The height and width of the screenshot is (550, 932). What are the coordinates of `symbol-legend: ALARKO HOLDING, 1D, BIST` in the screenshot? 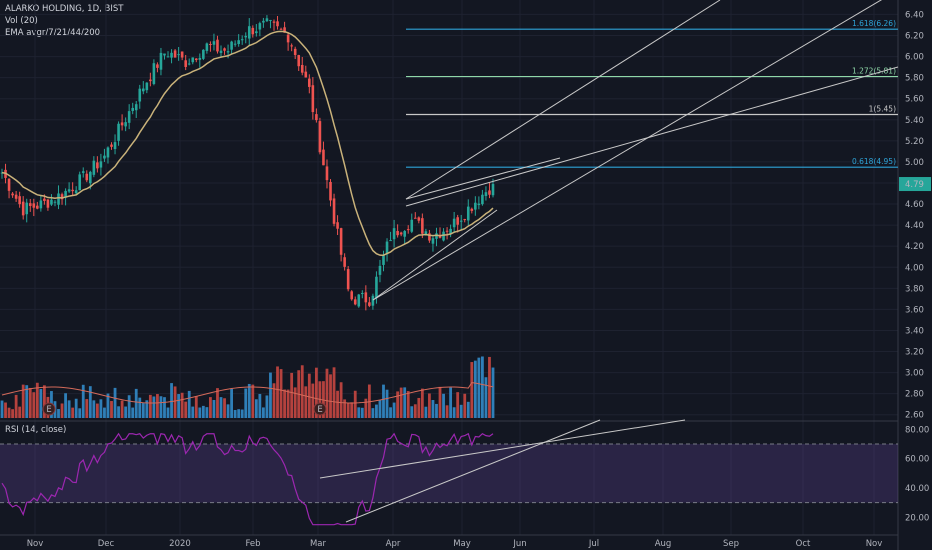 It's located at (64, 9).